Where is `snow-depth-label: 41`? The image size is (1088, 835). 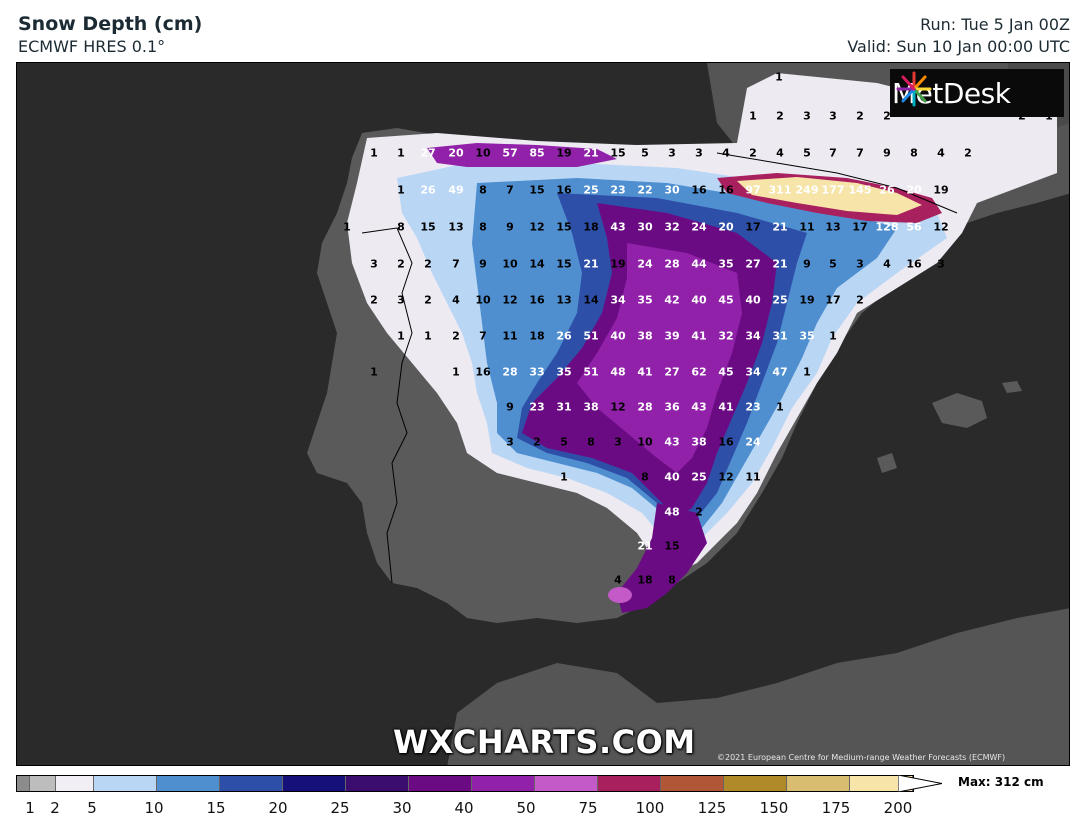 snow-depth-label: 41 is located at coordinates (725, 407).